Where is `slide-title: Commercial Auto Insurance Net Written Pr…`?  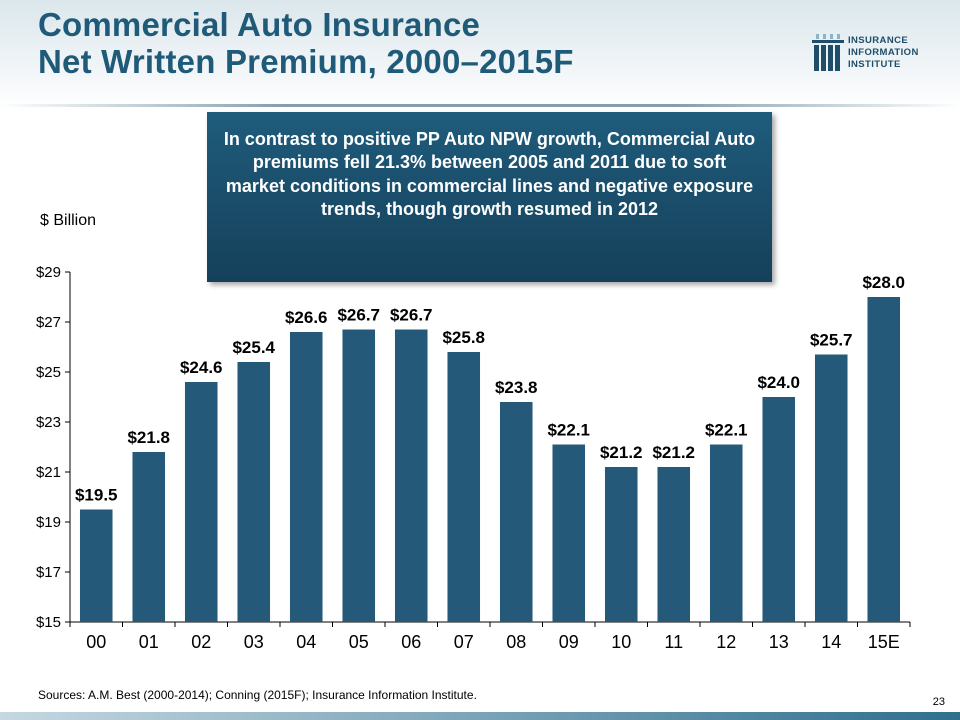
slide-title: Commercial Auto Insurance Net Written Pr… is located at coordinates (306, 43).